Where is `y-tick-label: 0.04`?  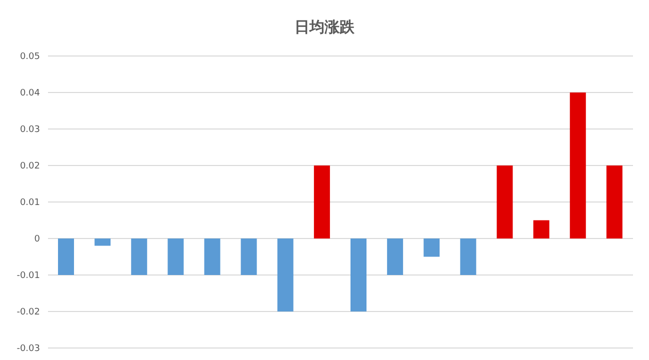
y-tick-label: 0.04 is located at coordinates (30, 93).